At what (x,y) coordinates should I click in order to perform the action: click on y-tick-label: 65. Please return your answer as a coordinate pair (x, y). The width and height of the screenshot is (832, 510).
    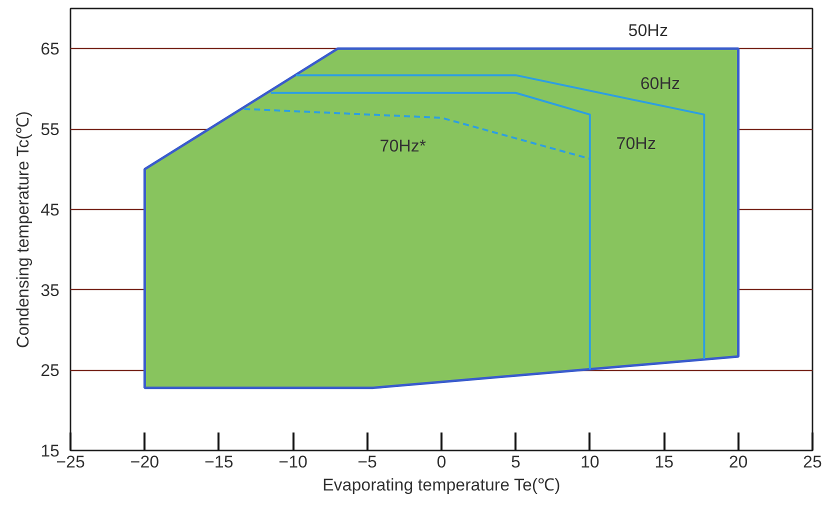
    Looking at the image, I should click on (50, 49).